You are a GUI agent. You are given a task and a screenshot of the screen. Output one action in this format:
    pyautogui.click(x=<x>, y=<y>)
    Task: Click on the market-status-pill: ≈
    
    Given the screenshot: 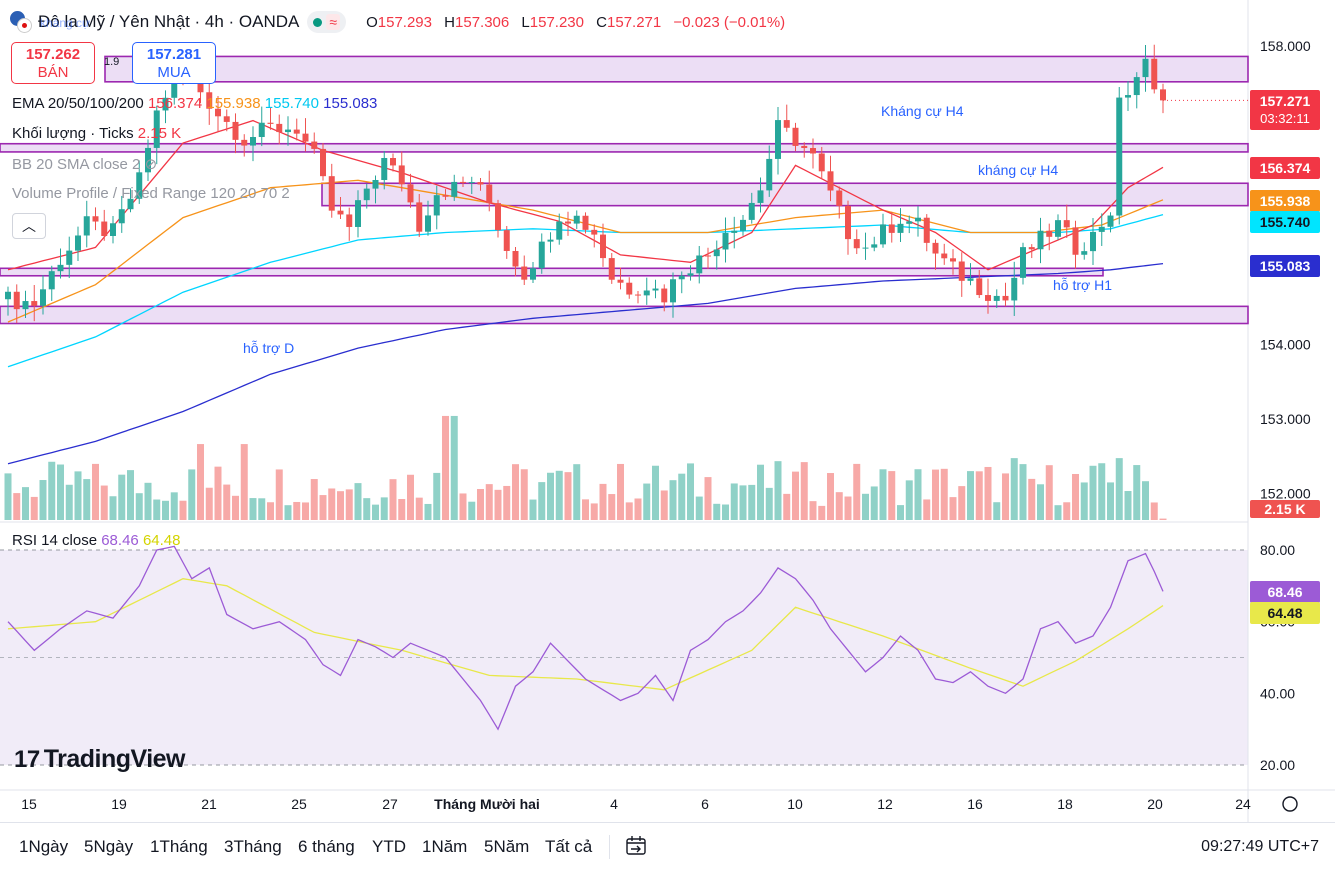 What is the action you would take?
    pyautogui.click(x=327, y=22)
    